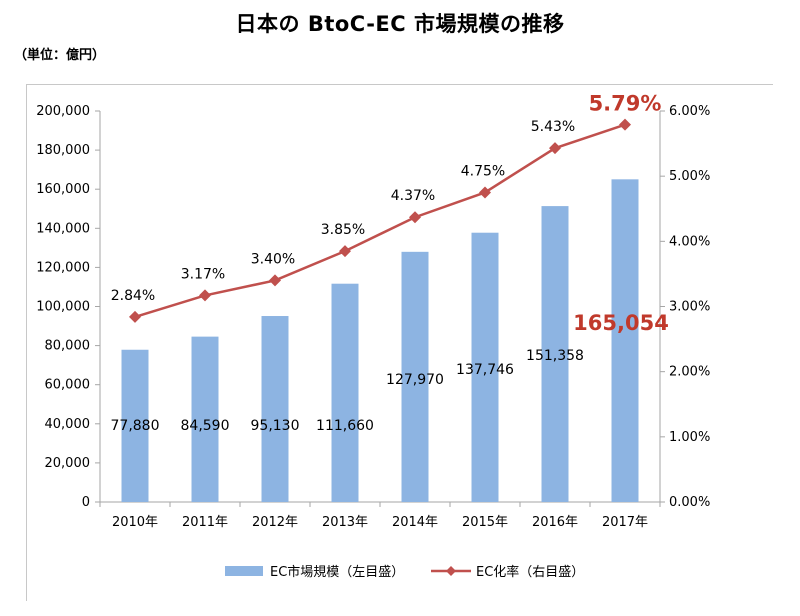 The image size is (800, 616). What do you see at coordinates (133, 296) in the screenshot?
I see `line-label: 2.84%` at bounding box center [133, 296].